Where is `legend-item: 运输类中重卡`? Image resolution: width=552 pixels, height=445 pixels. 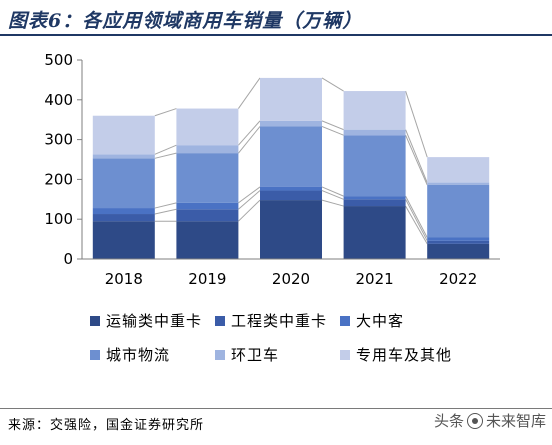
legend-item: 运输类中重卡 is located at coordinates (146, 320).